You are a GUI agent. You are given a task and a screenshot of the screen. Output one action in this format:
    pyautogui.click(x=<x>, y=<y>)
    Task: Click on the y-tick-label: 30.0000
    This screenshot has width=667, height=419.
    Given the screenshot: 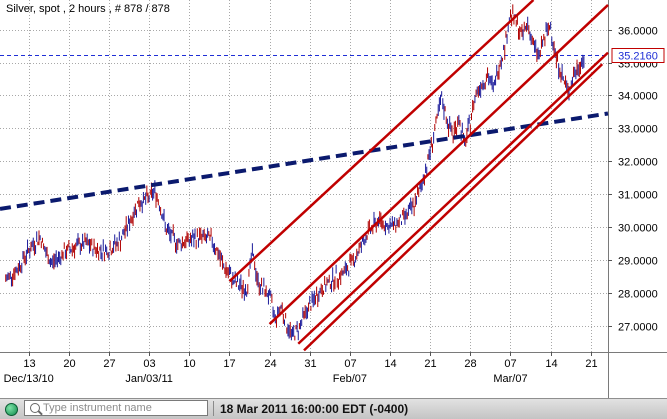 What is the action you would take?
    pyautogui.click(x=638, y=229)
    